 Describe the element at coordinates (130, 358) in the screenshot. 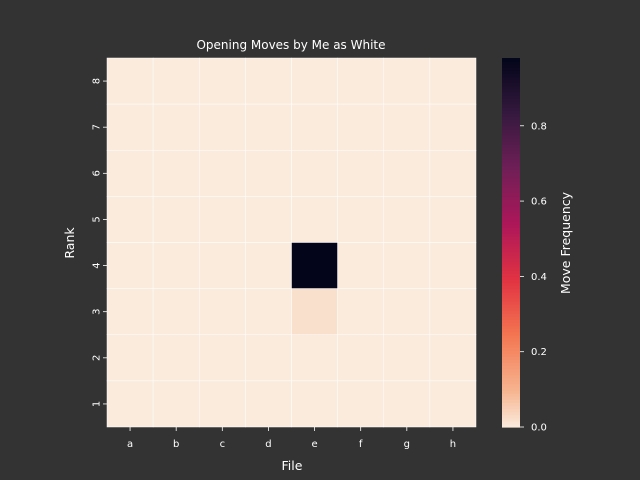

I see `heatmap-cell-a2` at that location.